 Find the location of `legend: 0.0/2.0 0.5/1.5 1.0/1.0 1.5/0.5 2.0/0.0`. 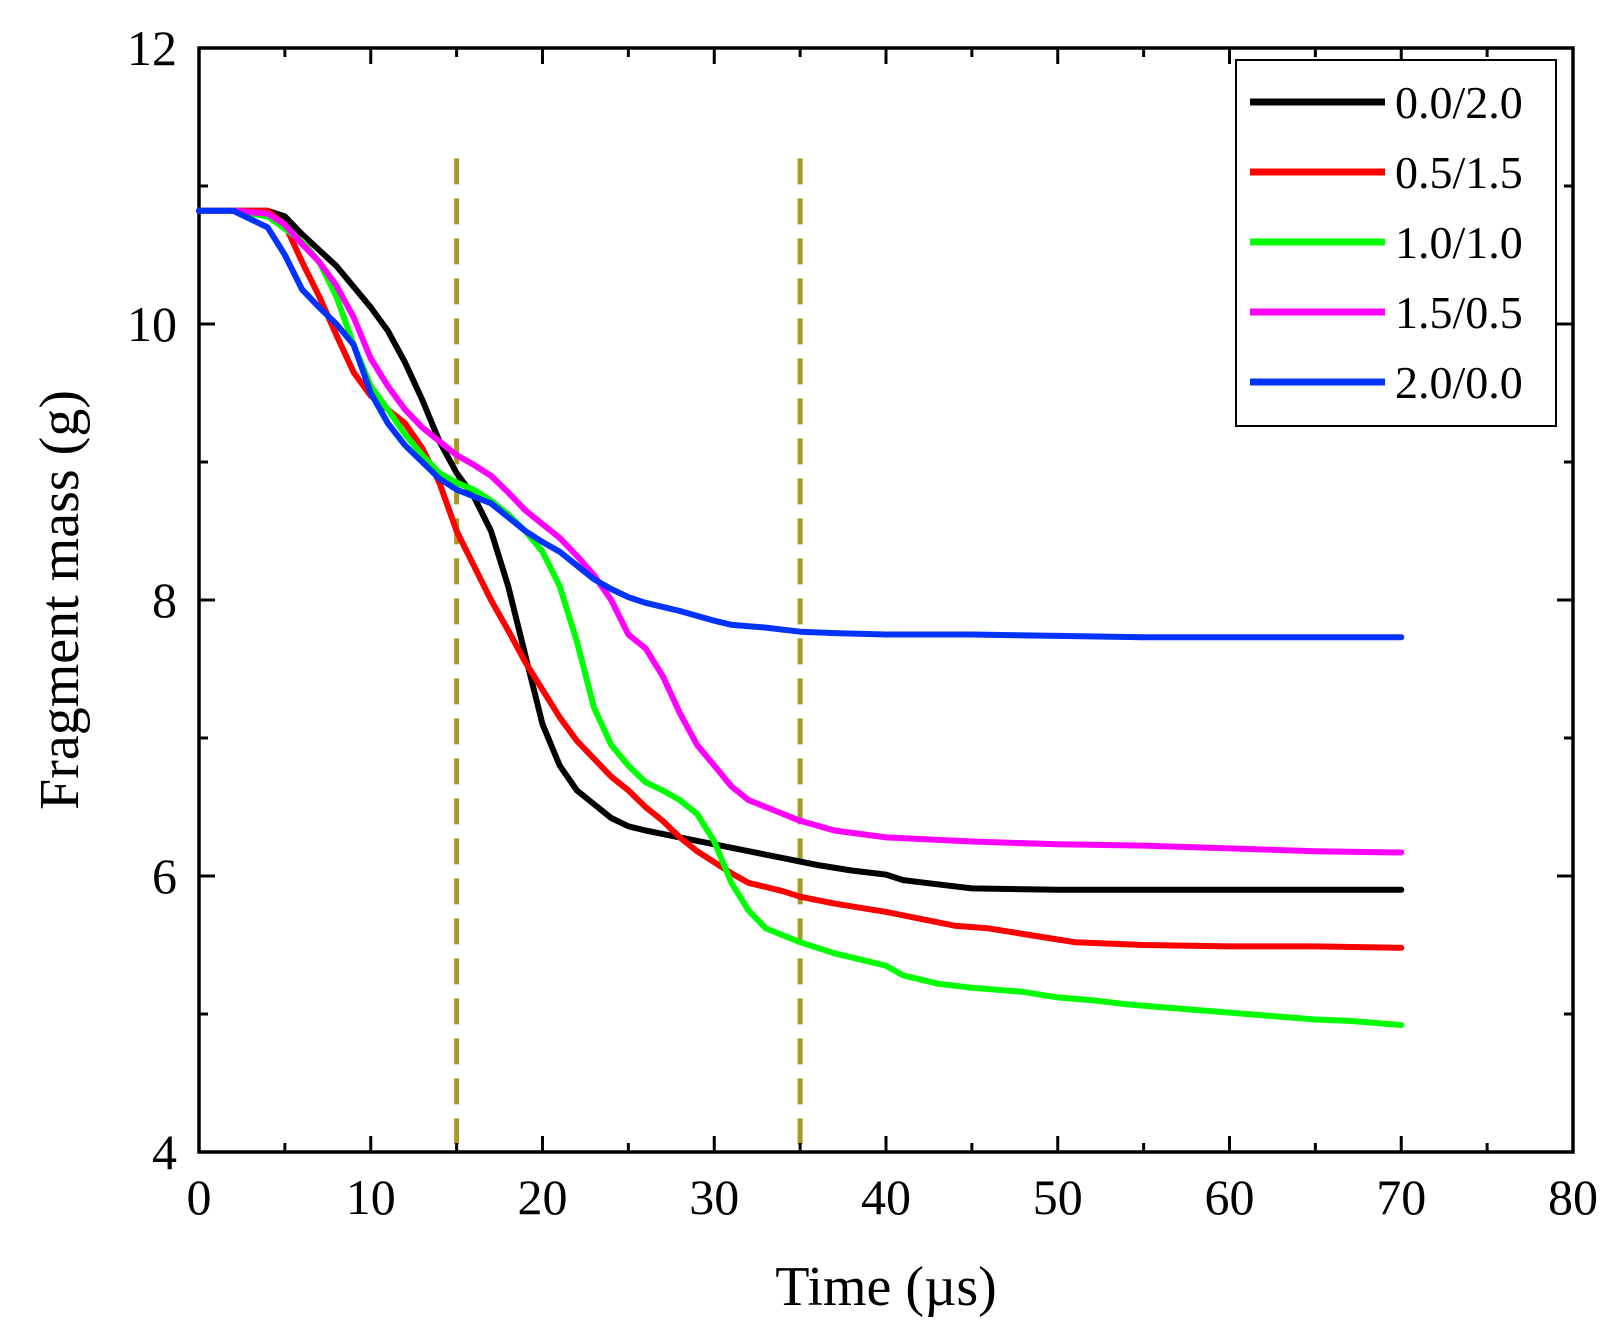

legend: 0.0/2.0 0.5/1.5 1.0/1.0 1.5/0.5 2.0/0.0 is located at coordinates (1396, 243).